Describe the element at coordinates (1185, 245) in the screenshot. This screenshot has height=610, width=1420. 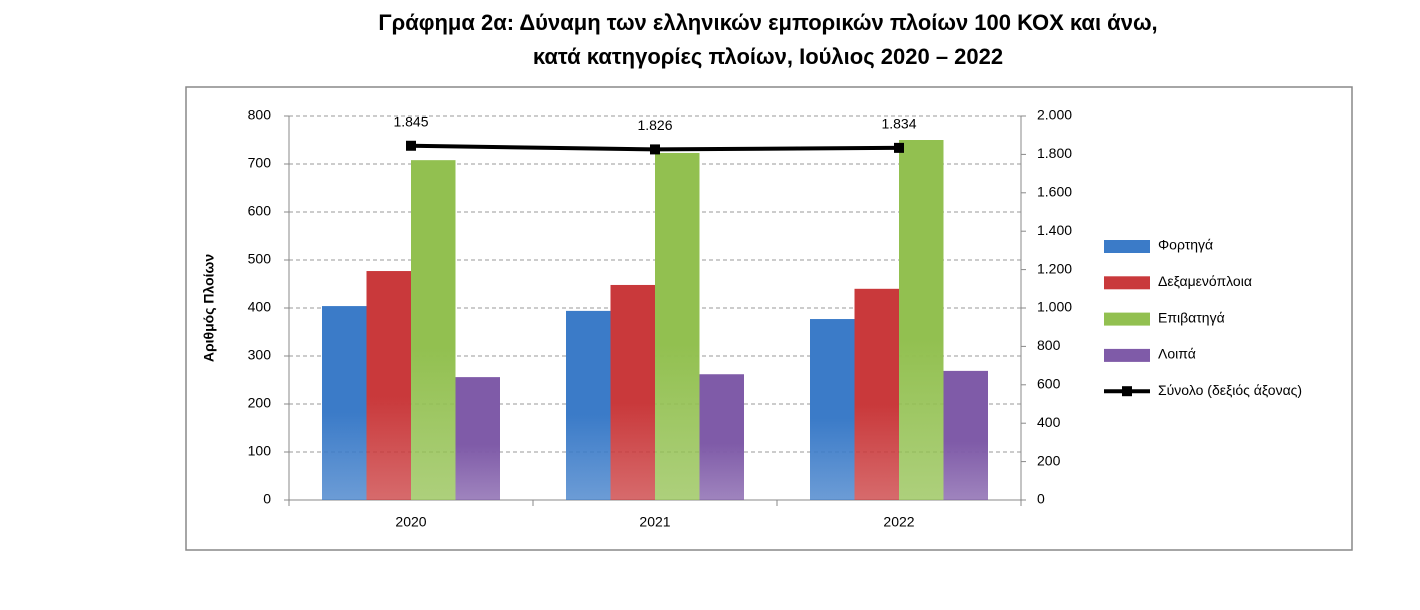
I see `legend-label: Φορτηγά` at that location.